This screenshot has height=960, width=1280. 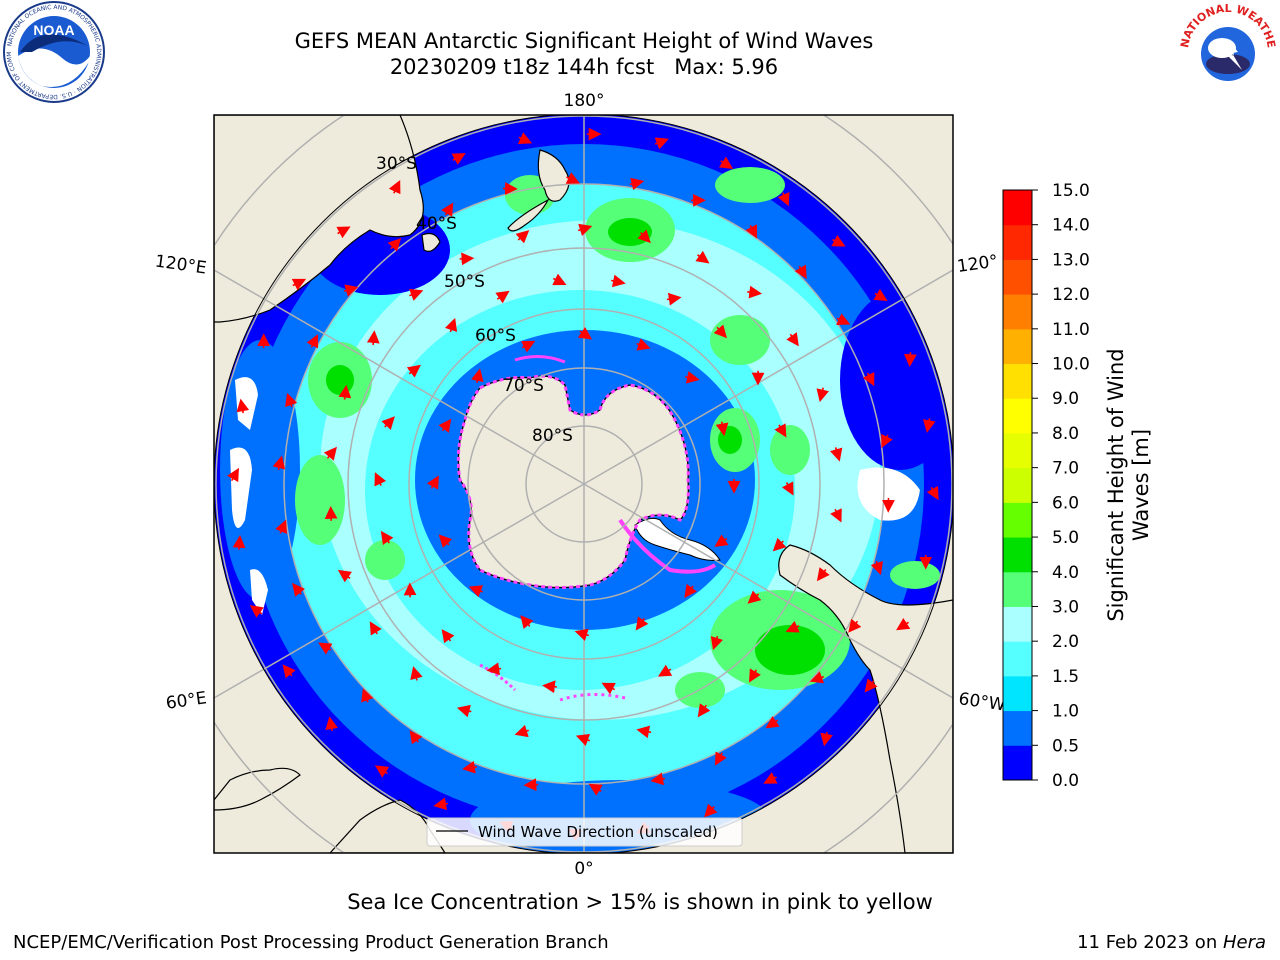 What do you see at coordinates (1244, 942) in the screenshot?
I see `footer-host: Hera` at bounding box center [1244, 942].